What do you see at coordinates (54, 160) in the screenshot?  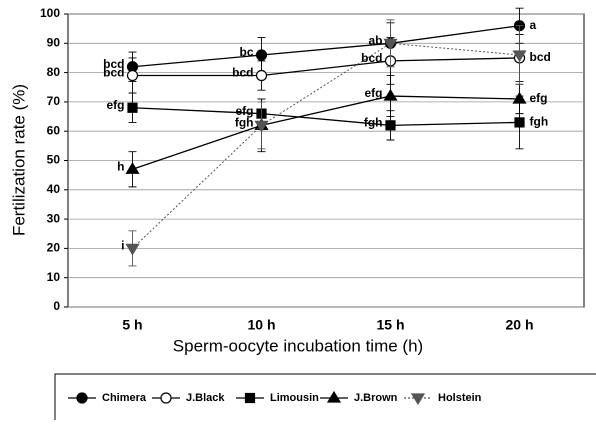 I see `y-tick-label: 50` at bounding box center [54, 160].